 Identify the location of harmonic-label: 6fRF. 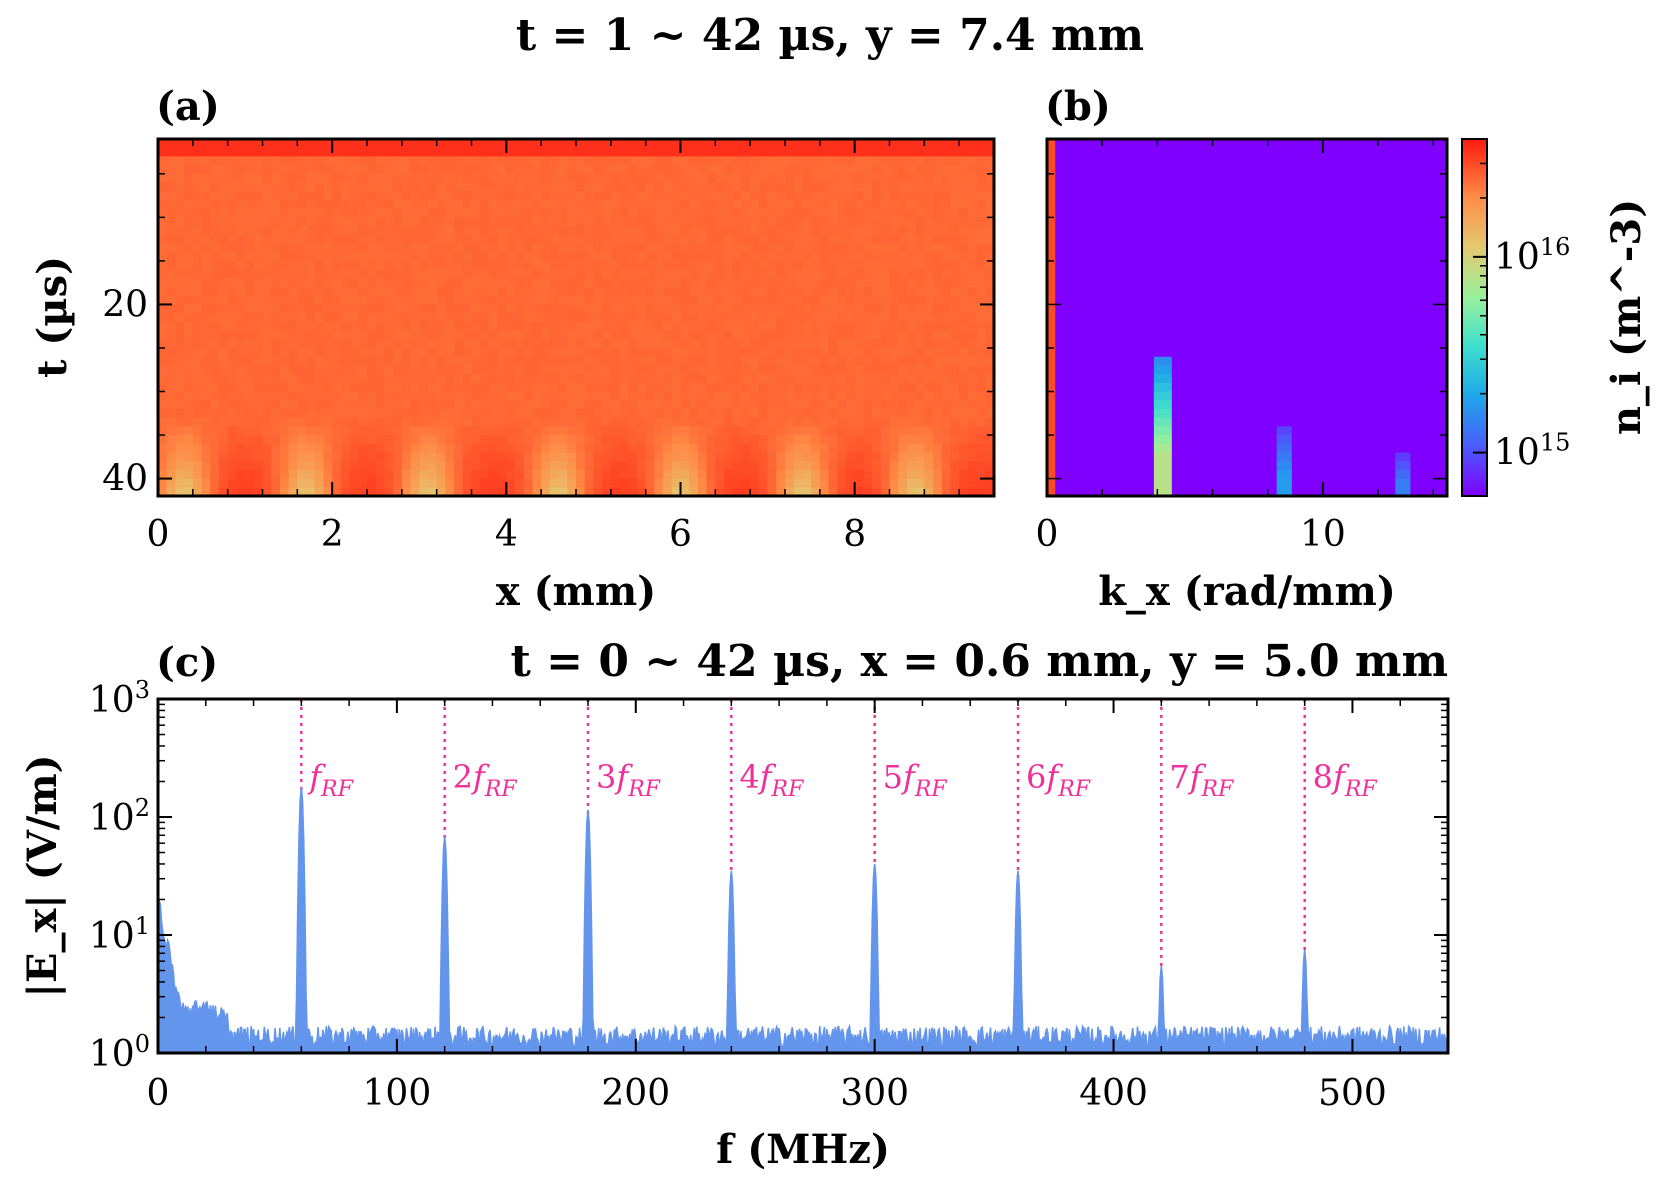
(1058, 780).